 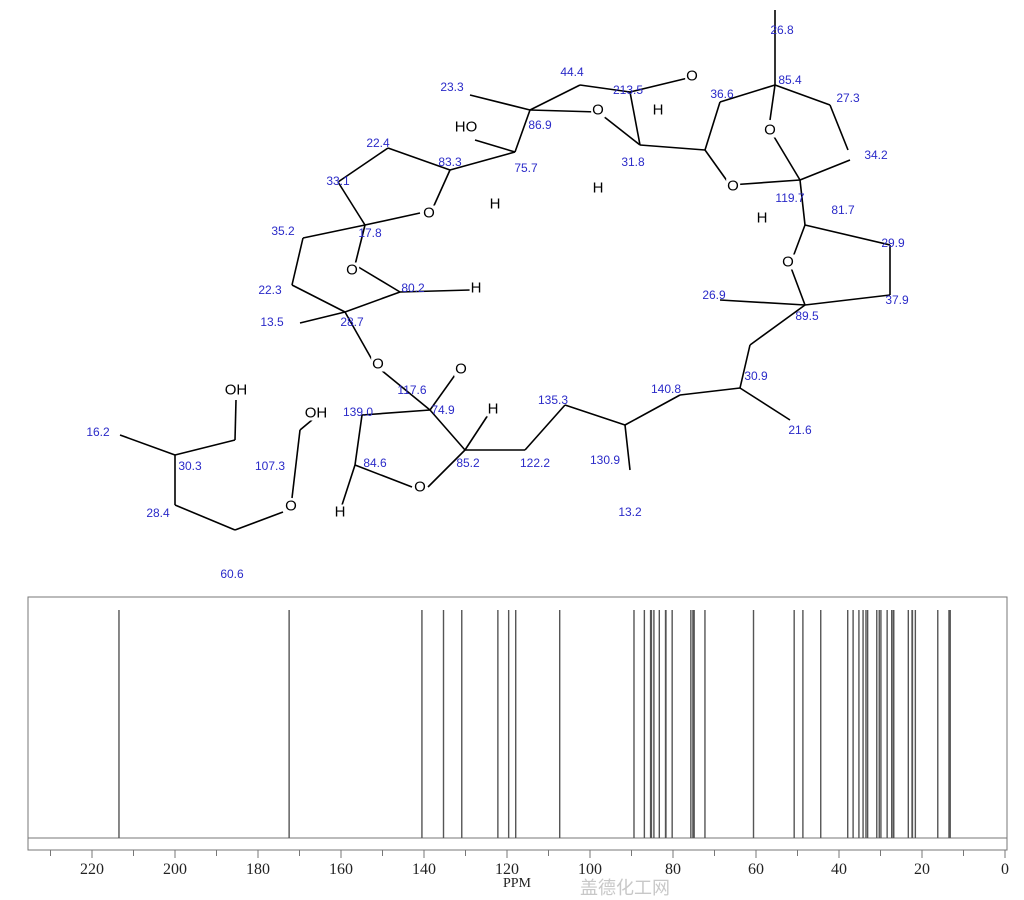 What do you see at coordinates (666, 389) in the screenshot?
I see `shift-label: 140.8` at bounding box center [666, 389].